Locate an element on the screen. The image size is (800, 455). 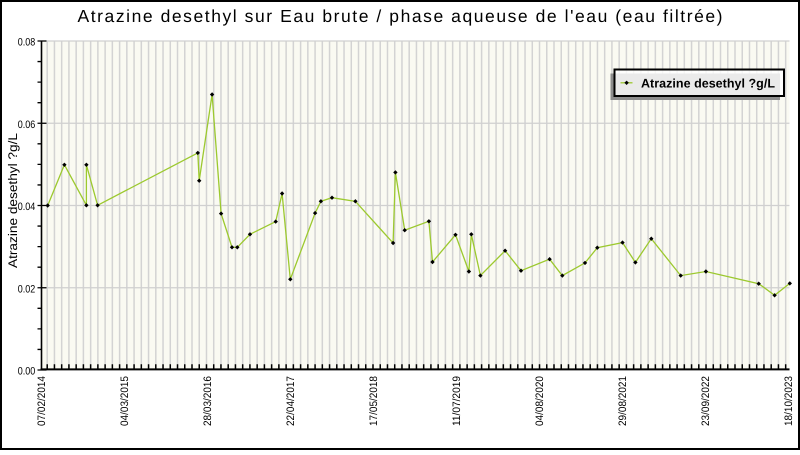
svg-text: 11/07/2019 is located at coordinates (457, 401).